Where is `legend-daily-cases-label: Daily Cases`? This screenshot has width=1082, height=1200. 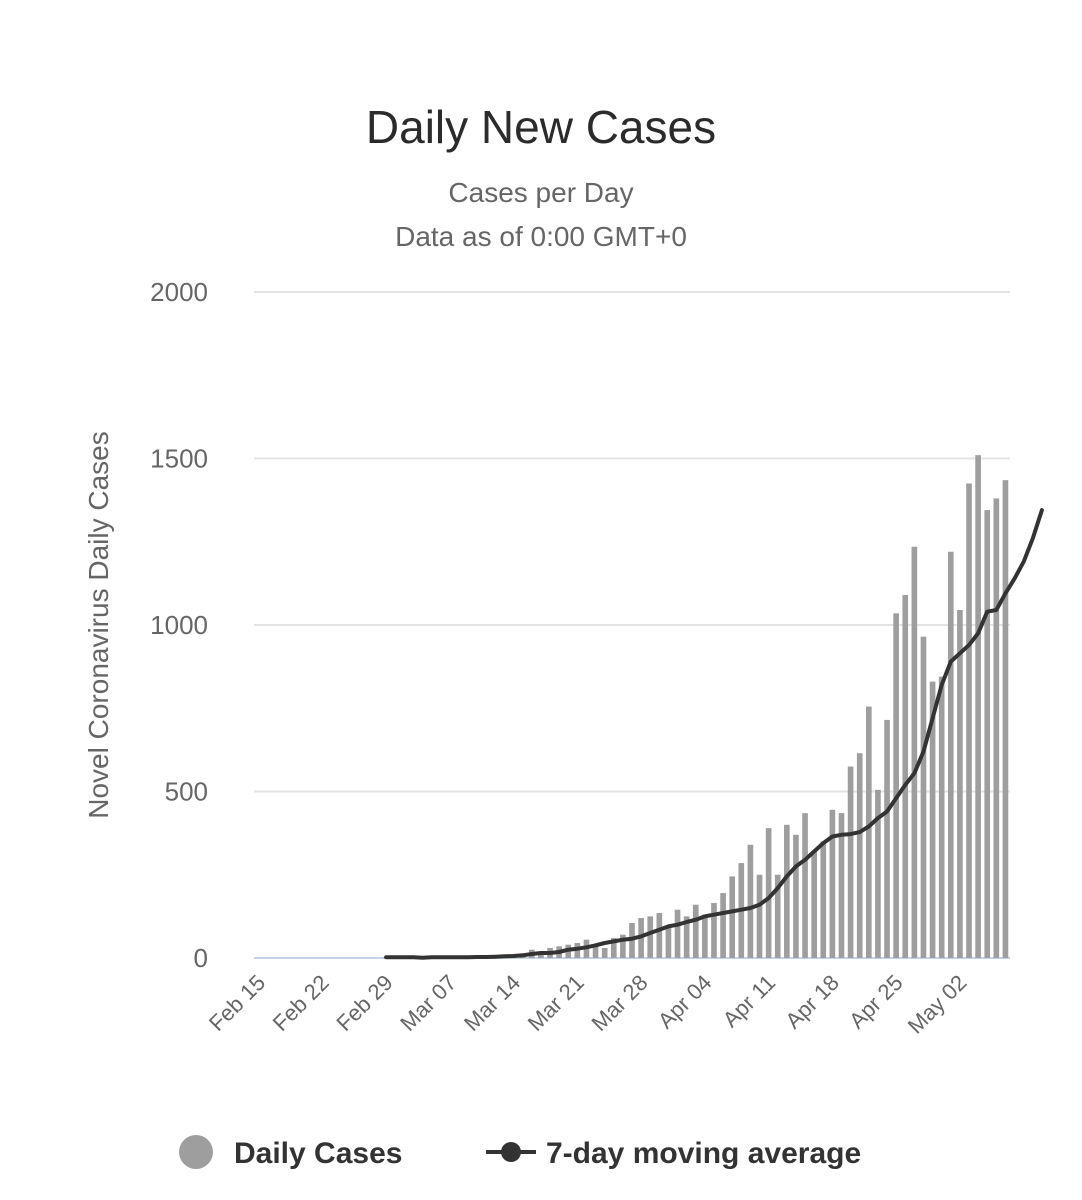
legend-daily-cases-label: Daily Cases is located at coordinates (318, 1153).